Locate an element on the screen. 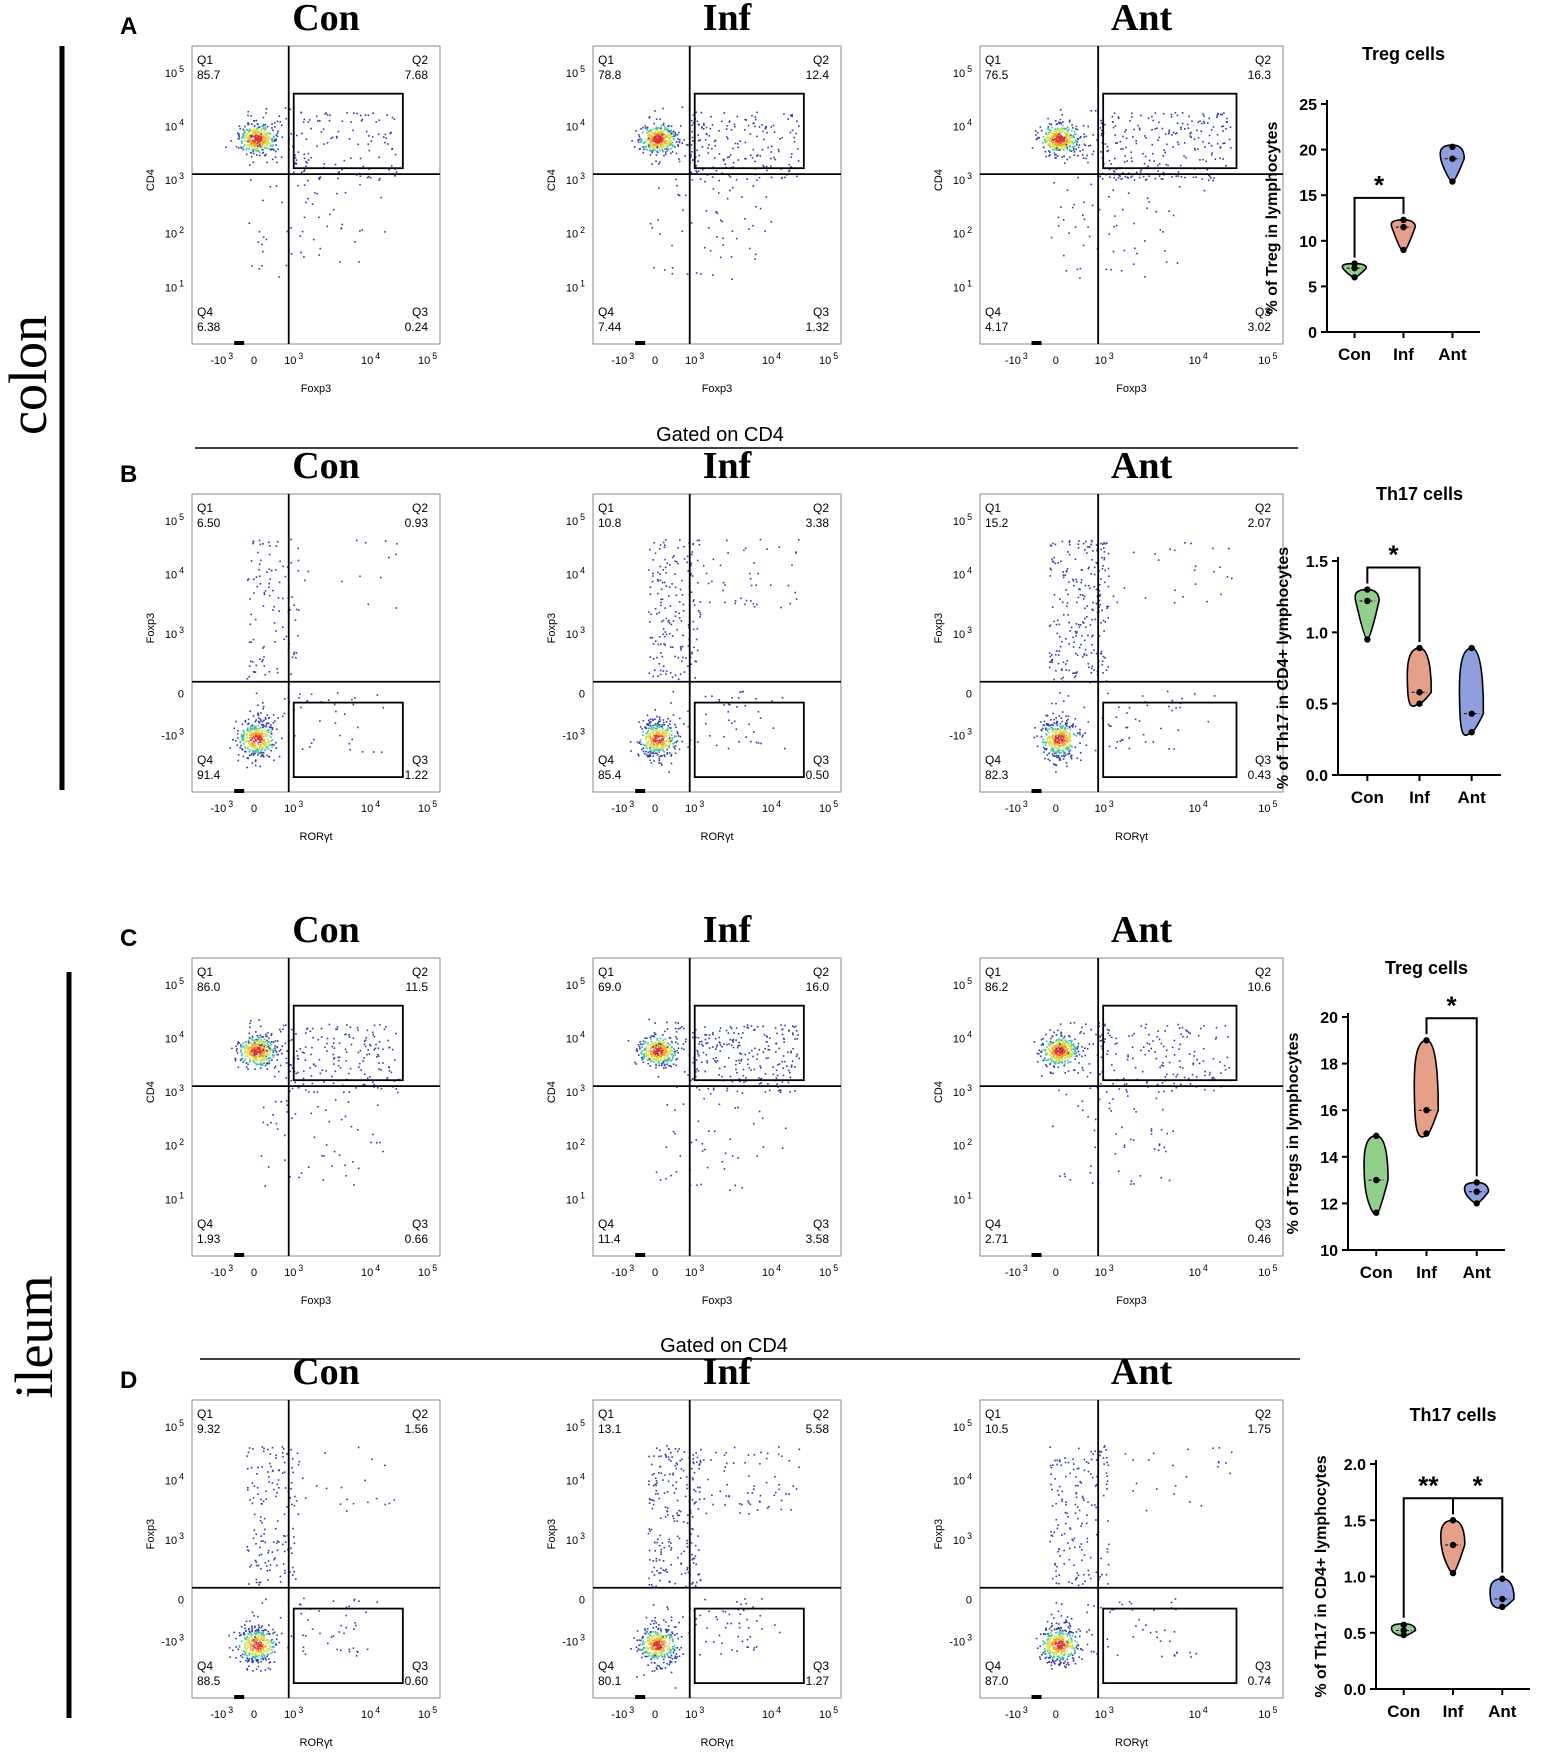 This screenshot has height=1759, width=1558. y-axis-label: Foxp3 is located at coordinates (151, 628).